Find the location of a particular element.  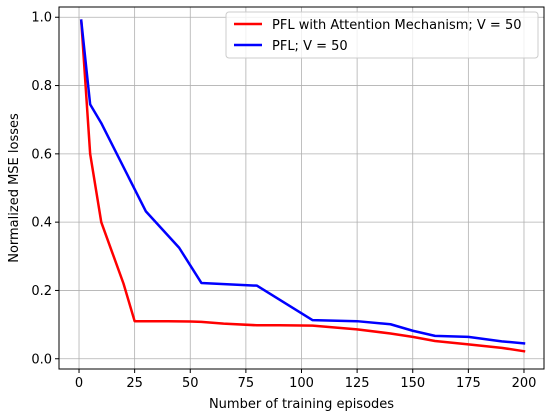

legend-label-attention: PFL with Attention Mechanism; V = 50 is located at coordinates (397, 25).